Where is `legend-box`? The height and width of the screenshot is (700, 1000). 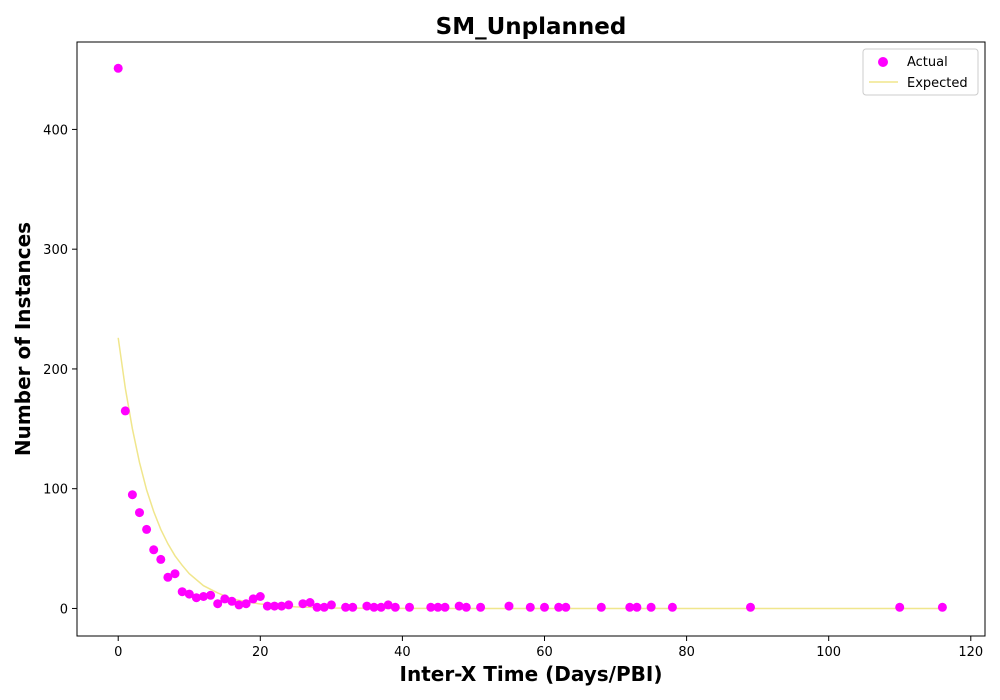 legend-box is located at coordinates (920, 72).